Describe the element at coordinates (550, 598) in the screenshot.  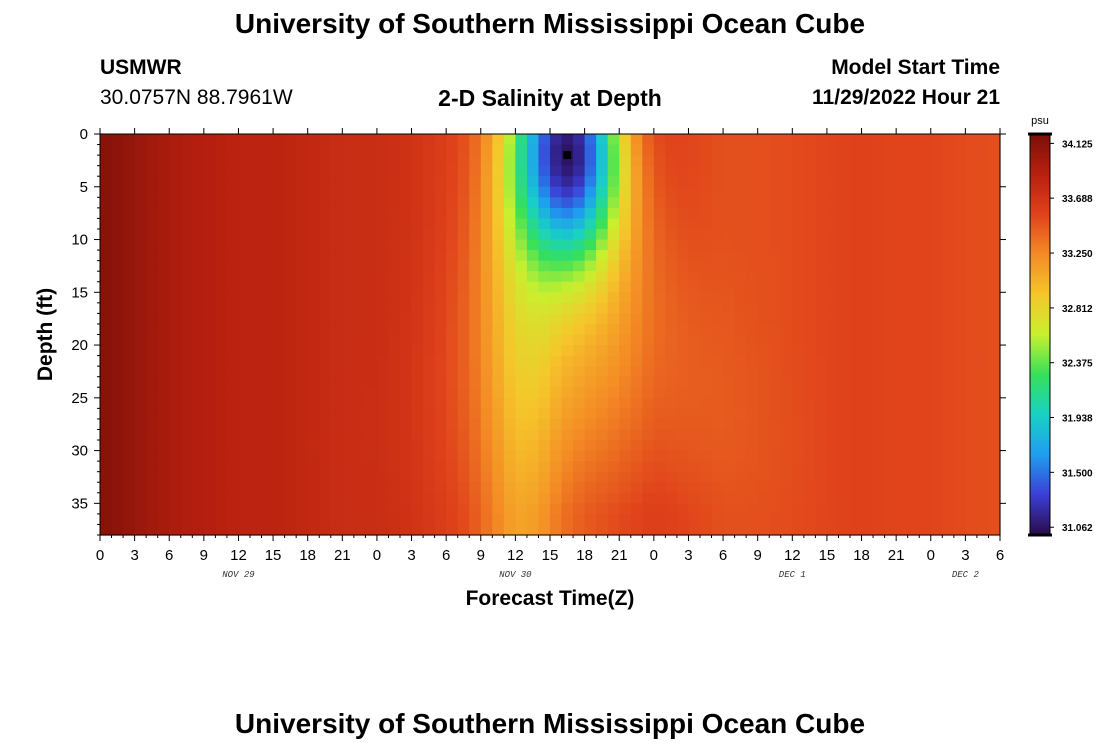
I see `x-axis-title: Forecast Time(Z)` at that location.